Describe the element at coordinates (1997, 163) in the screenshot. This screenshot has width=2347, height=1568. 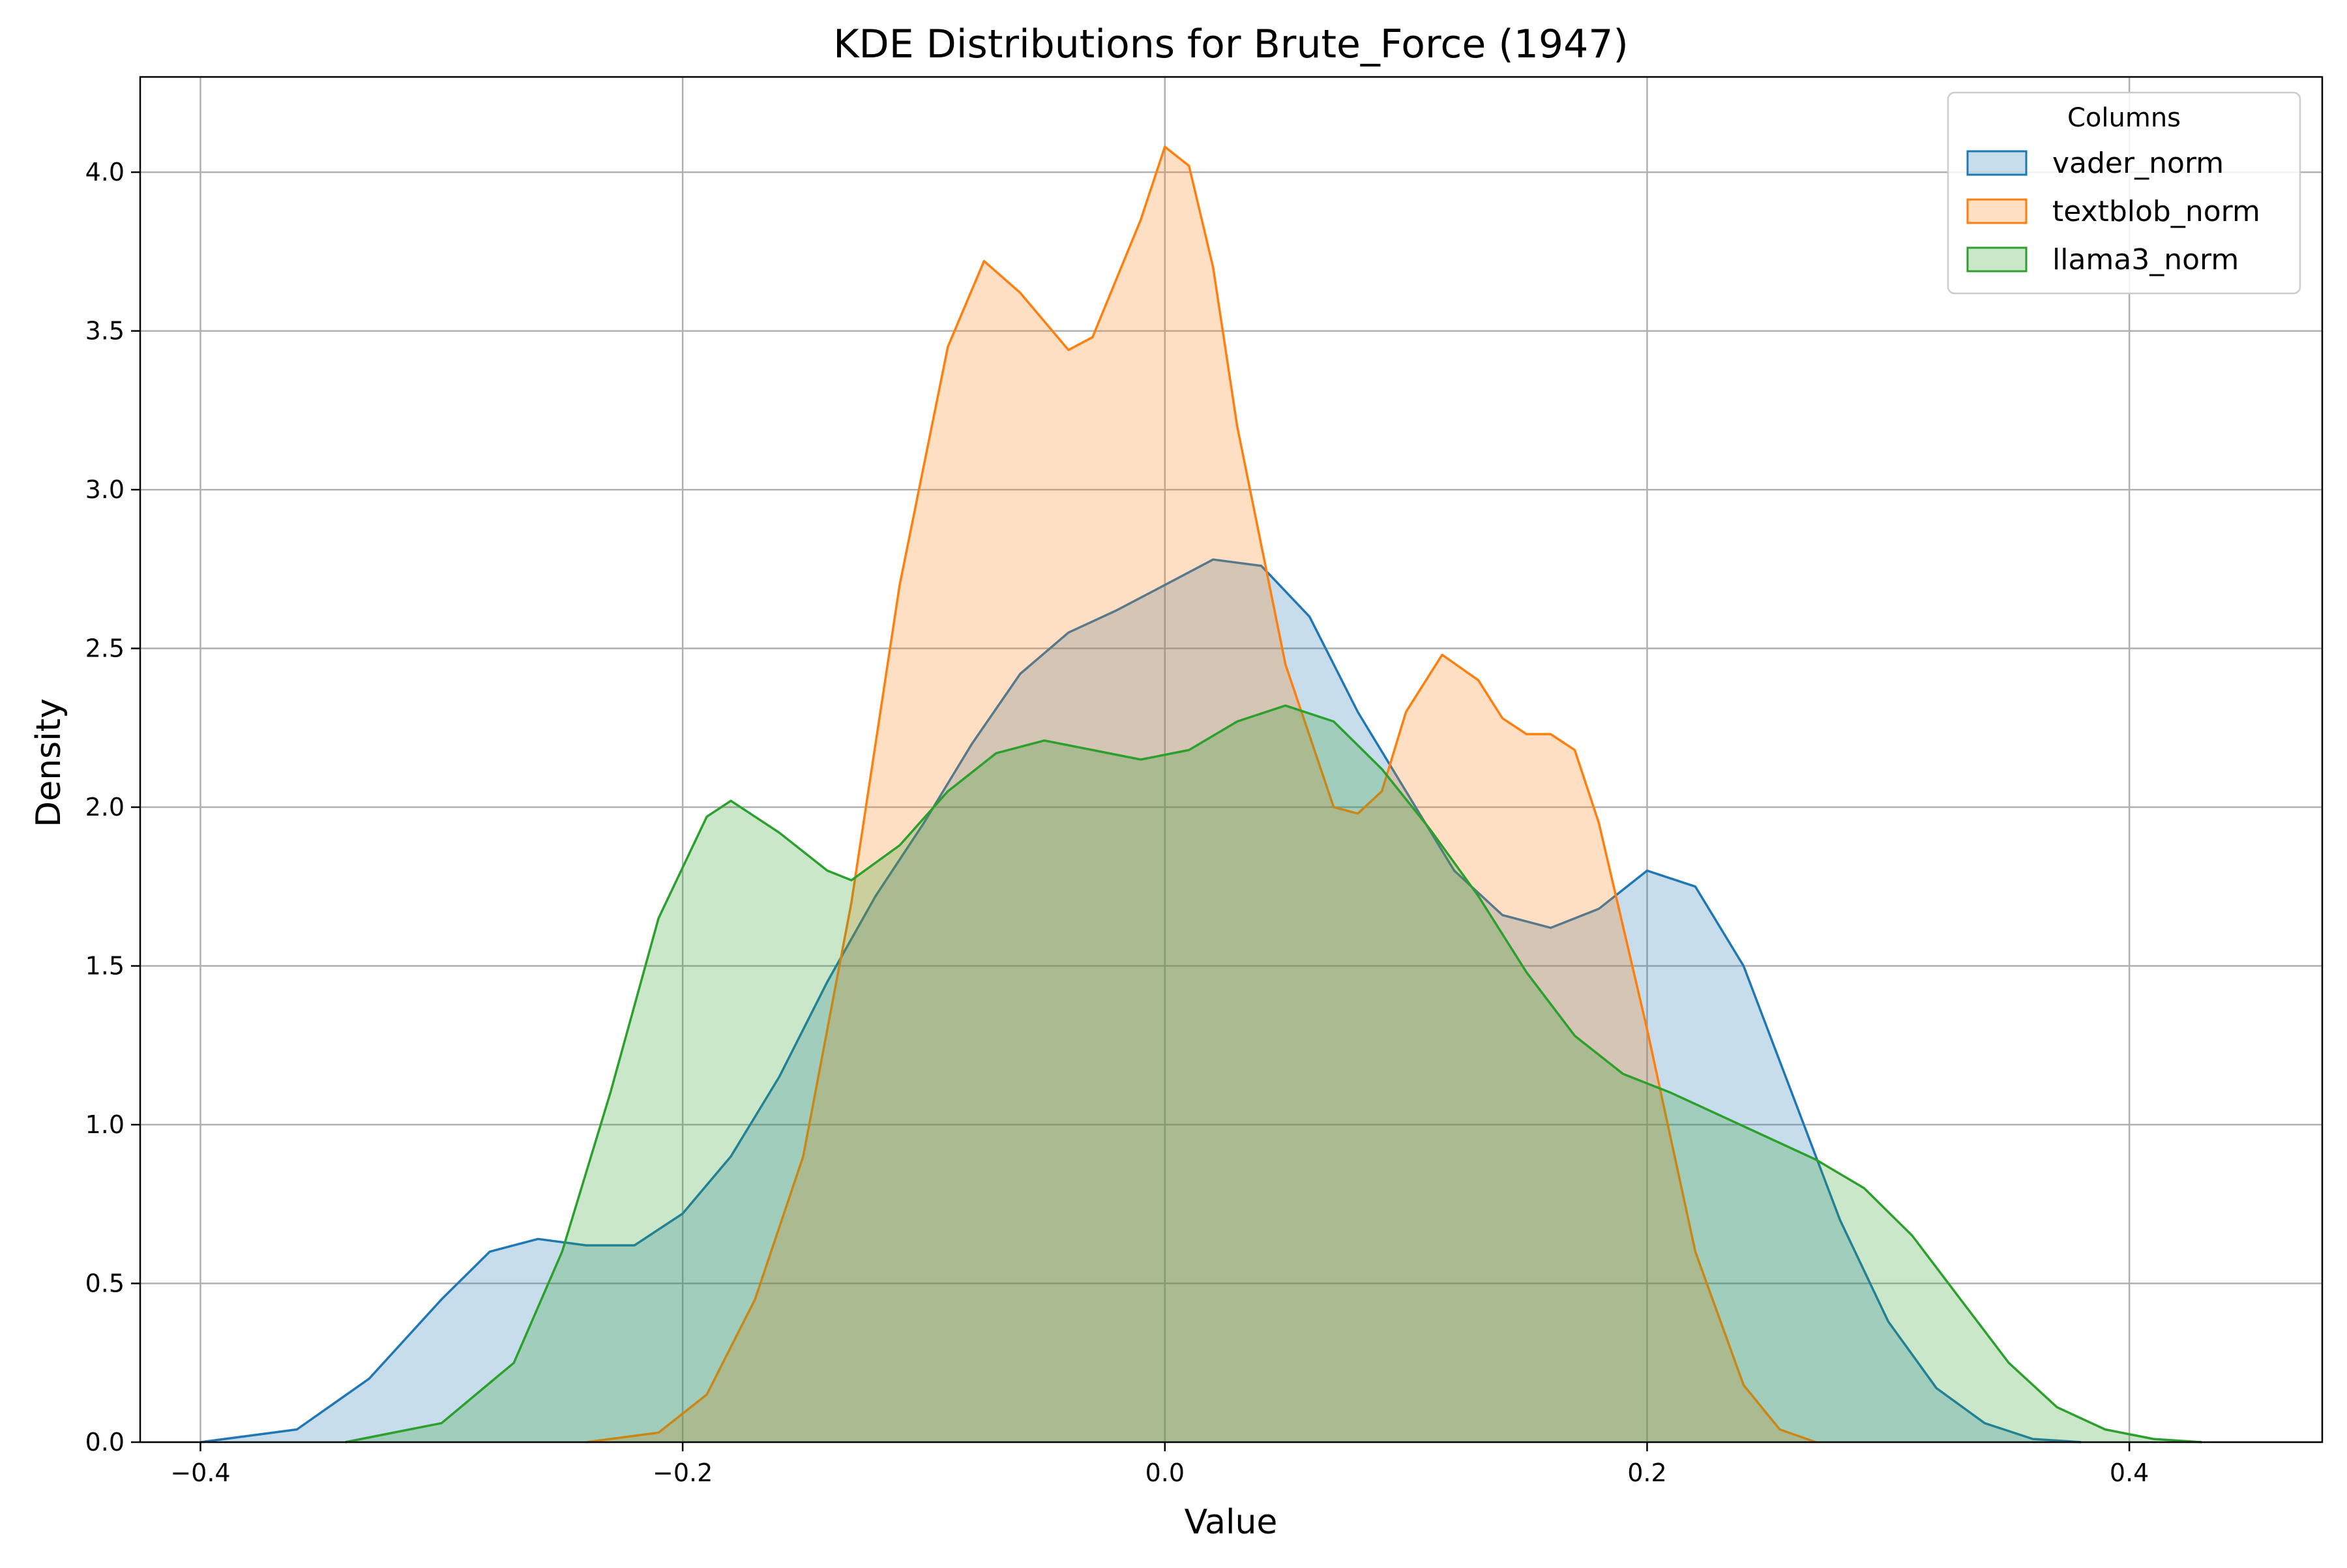
I see `legend-swatch-vader_norm` at that location.